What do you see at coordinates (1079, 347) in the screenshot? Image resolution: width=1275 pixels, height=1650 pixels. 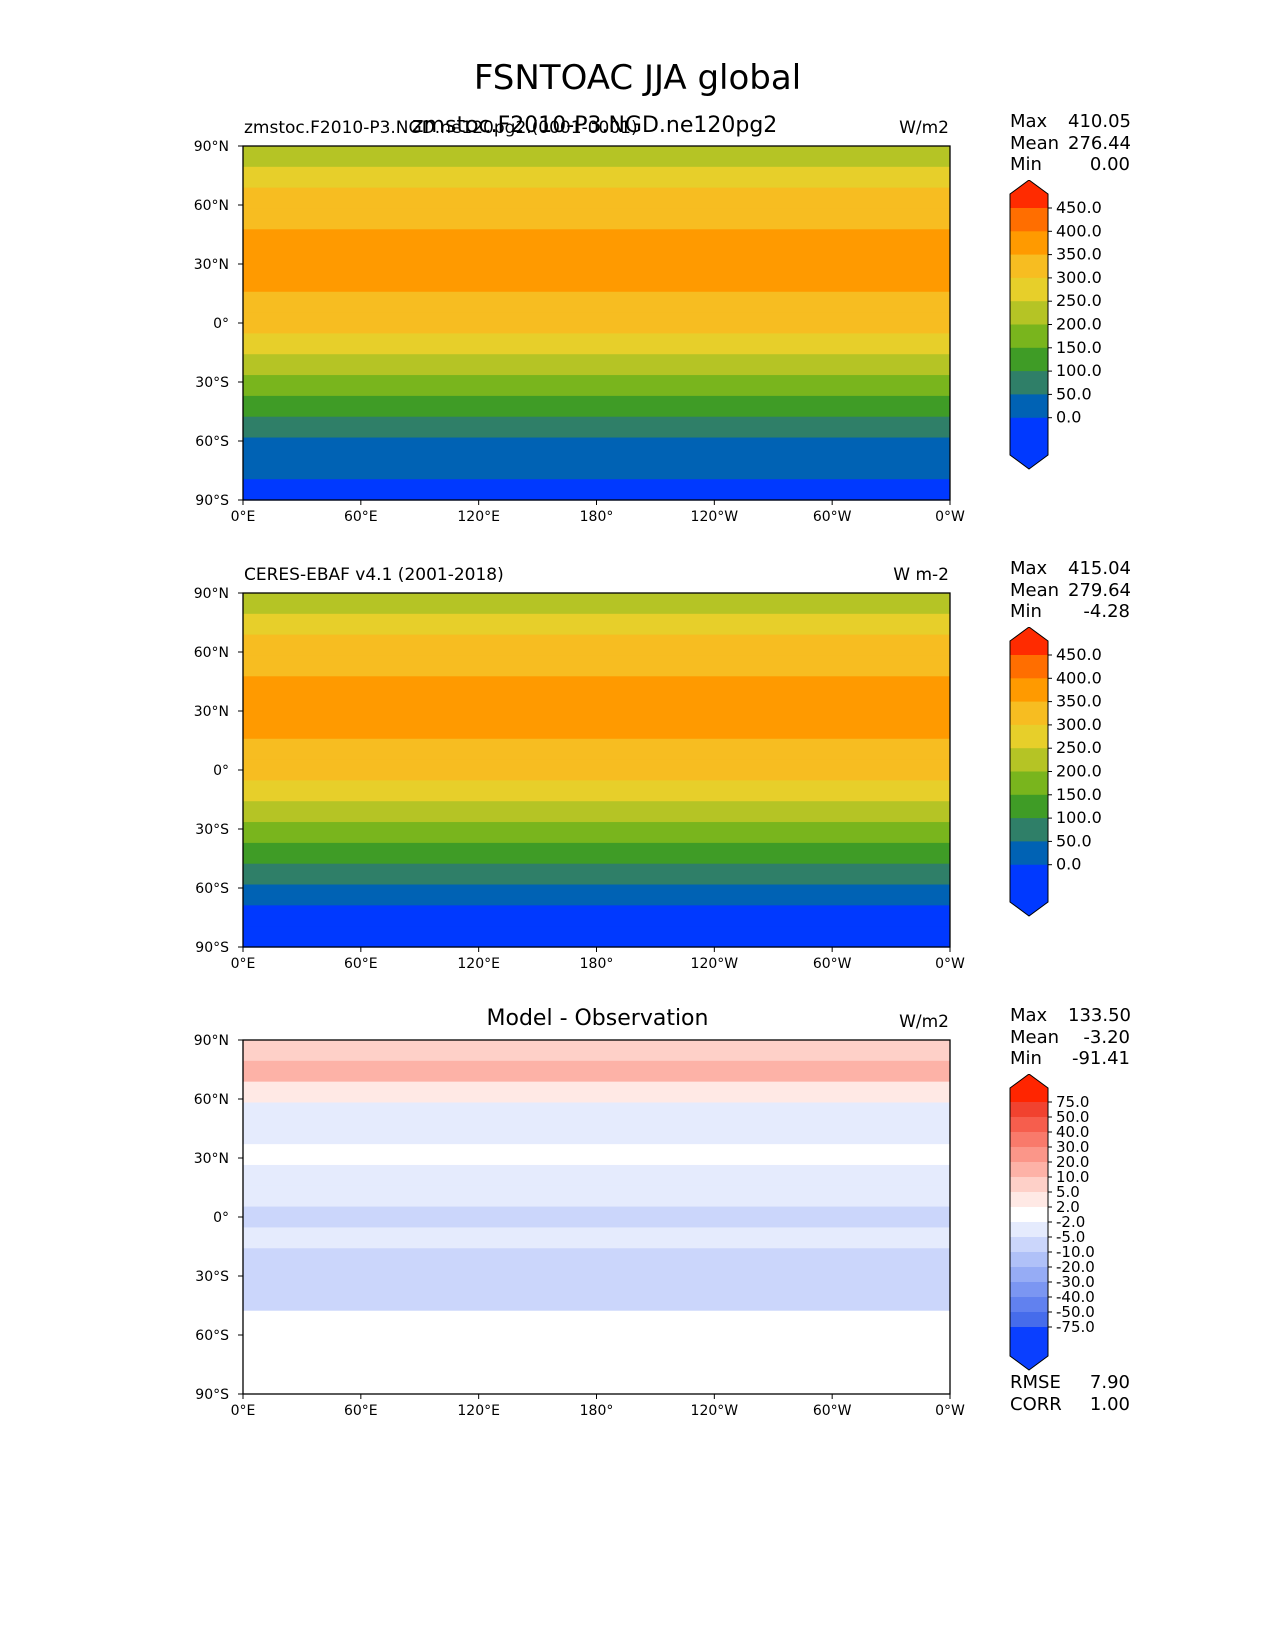 I see `colorbar-label: 150.0` at bounding box center [1079, 347].